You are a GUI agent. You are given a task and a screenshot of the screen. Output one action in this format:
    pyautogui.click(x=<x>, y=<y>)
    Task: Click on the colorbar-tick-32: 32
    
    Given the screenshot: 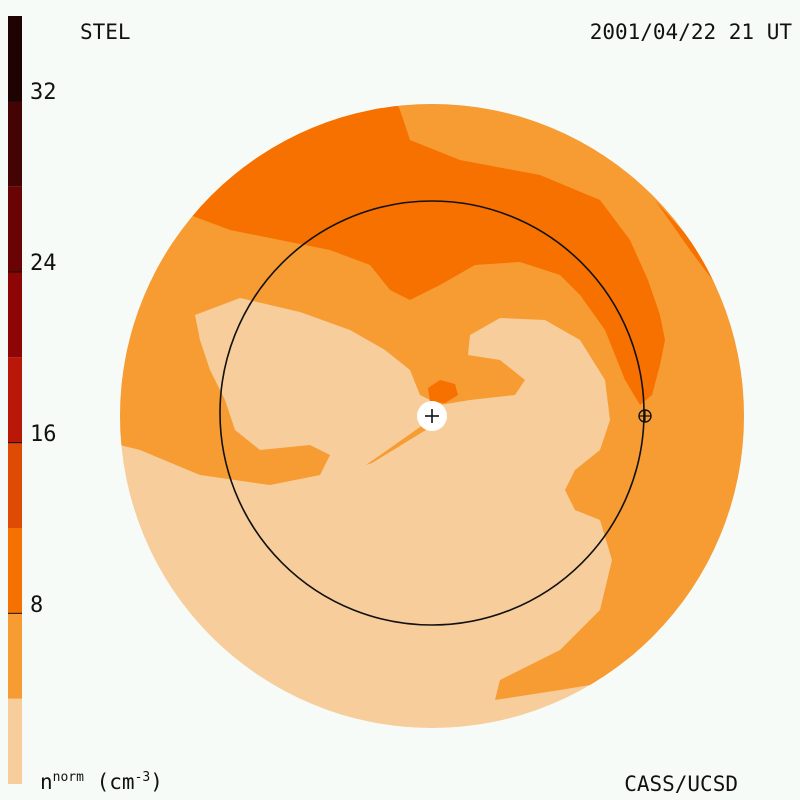 What is the action you would take?
    pyautogui.click(x=43, y=92)
    